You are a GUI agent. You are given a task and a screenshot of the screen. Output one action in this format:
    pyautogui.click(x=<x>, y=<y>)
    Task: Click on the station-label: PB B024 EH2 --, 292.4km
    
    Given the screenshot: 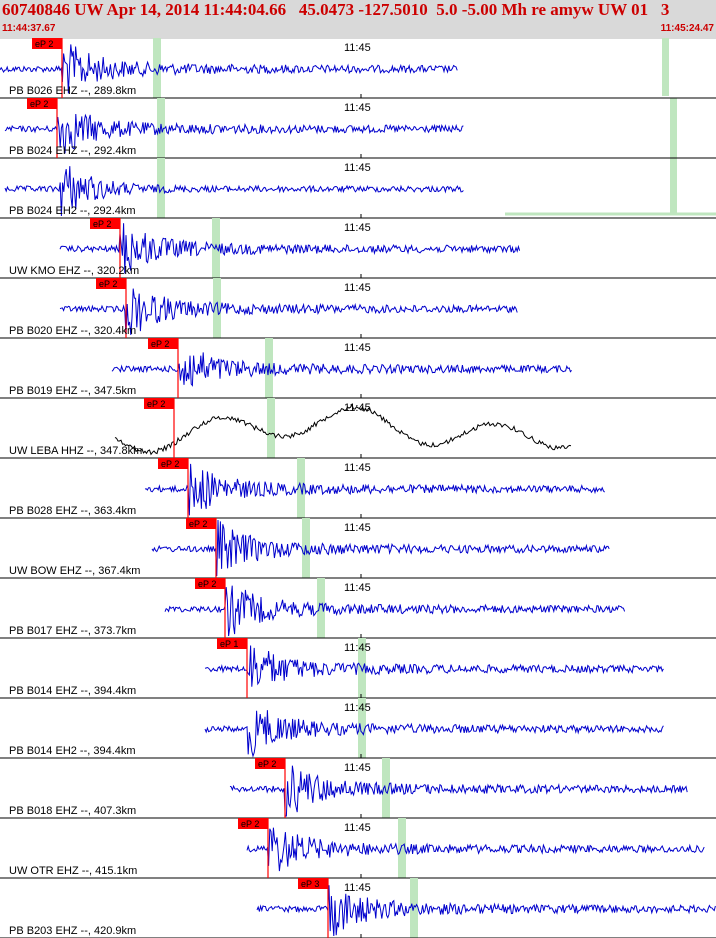 What is the action you would take?
    pyautogui.click(x=72, y=211)
    